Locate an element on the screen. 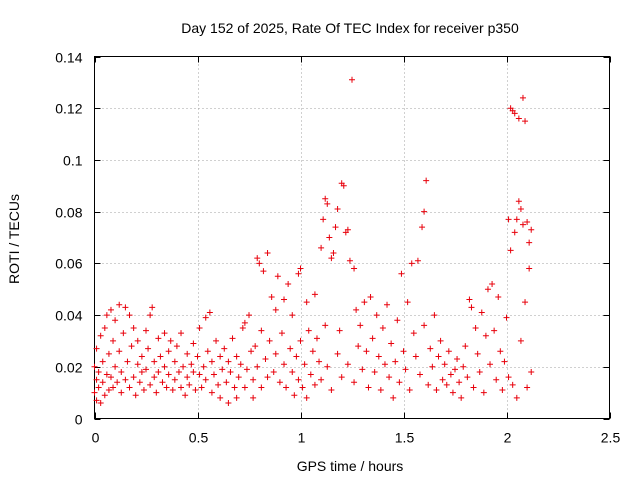  y-tick-label: 0.14 is located at coordinates (68, 58).